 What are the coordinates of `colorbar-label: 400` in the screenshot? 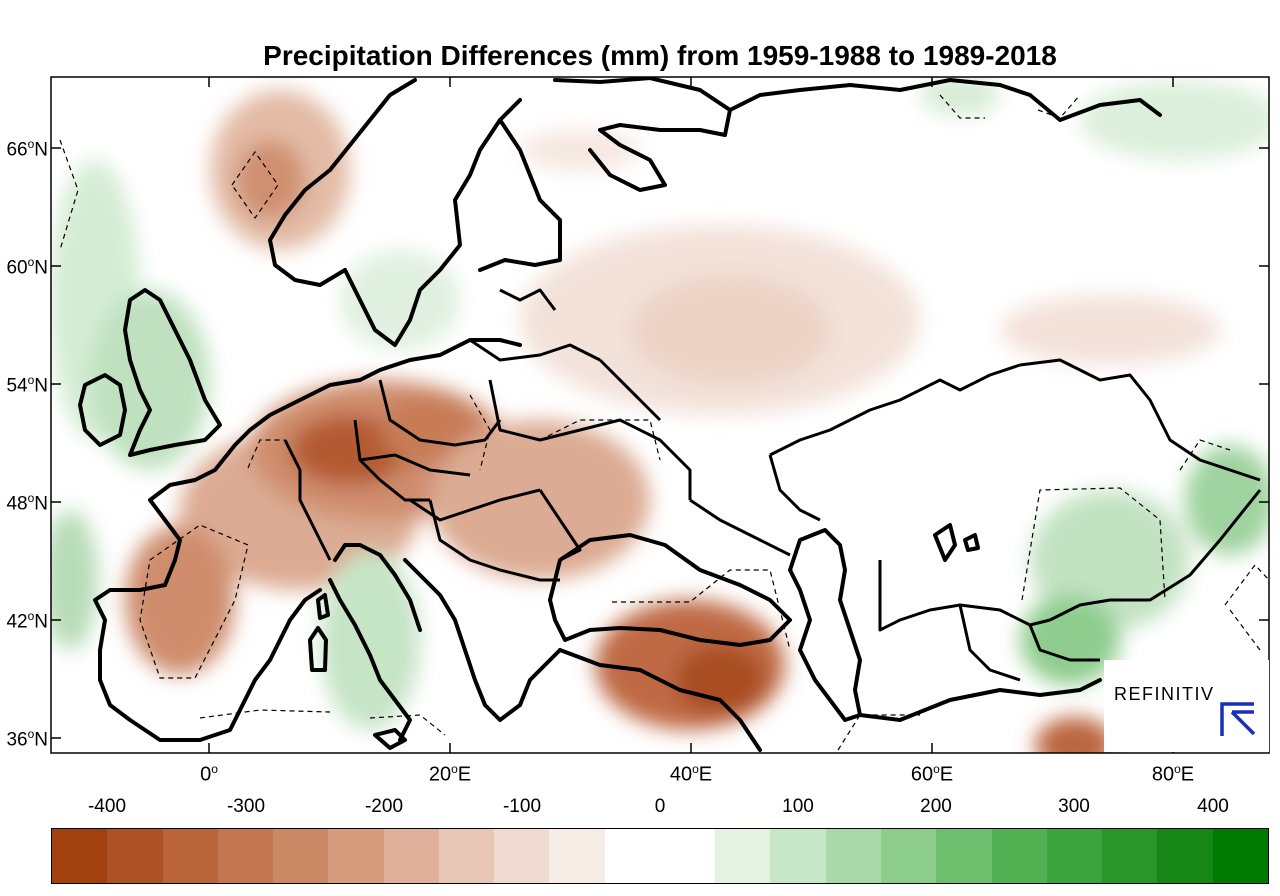 It's located at (1213, 806).